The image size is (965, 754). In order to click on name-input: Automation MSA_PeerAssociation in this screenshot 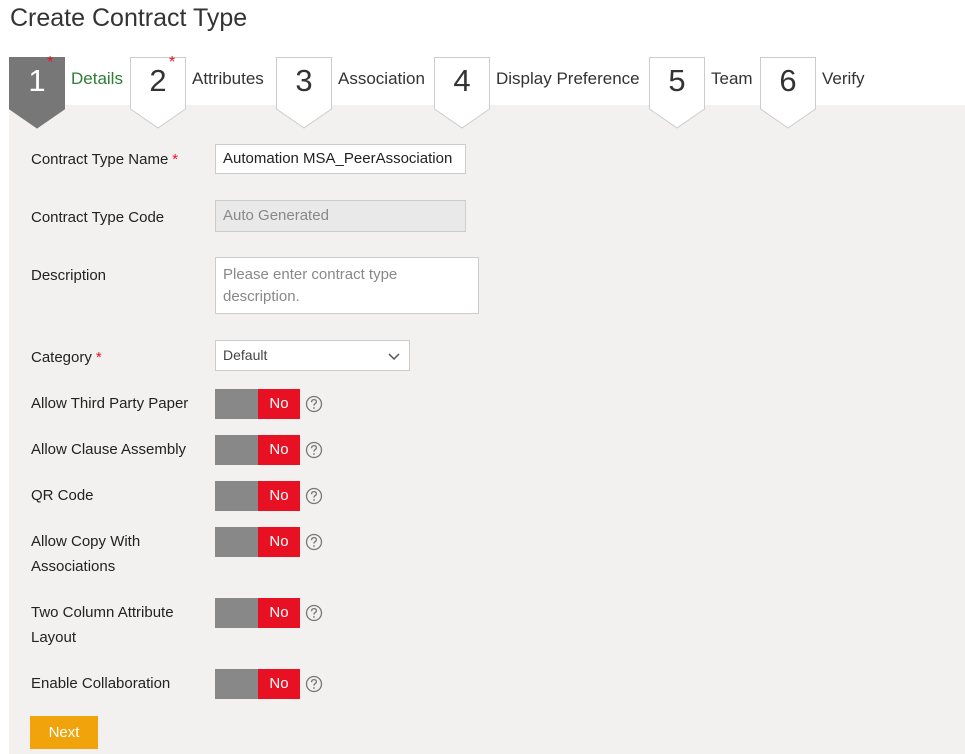, I will do `click(340, 159)`.